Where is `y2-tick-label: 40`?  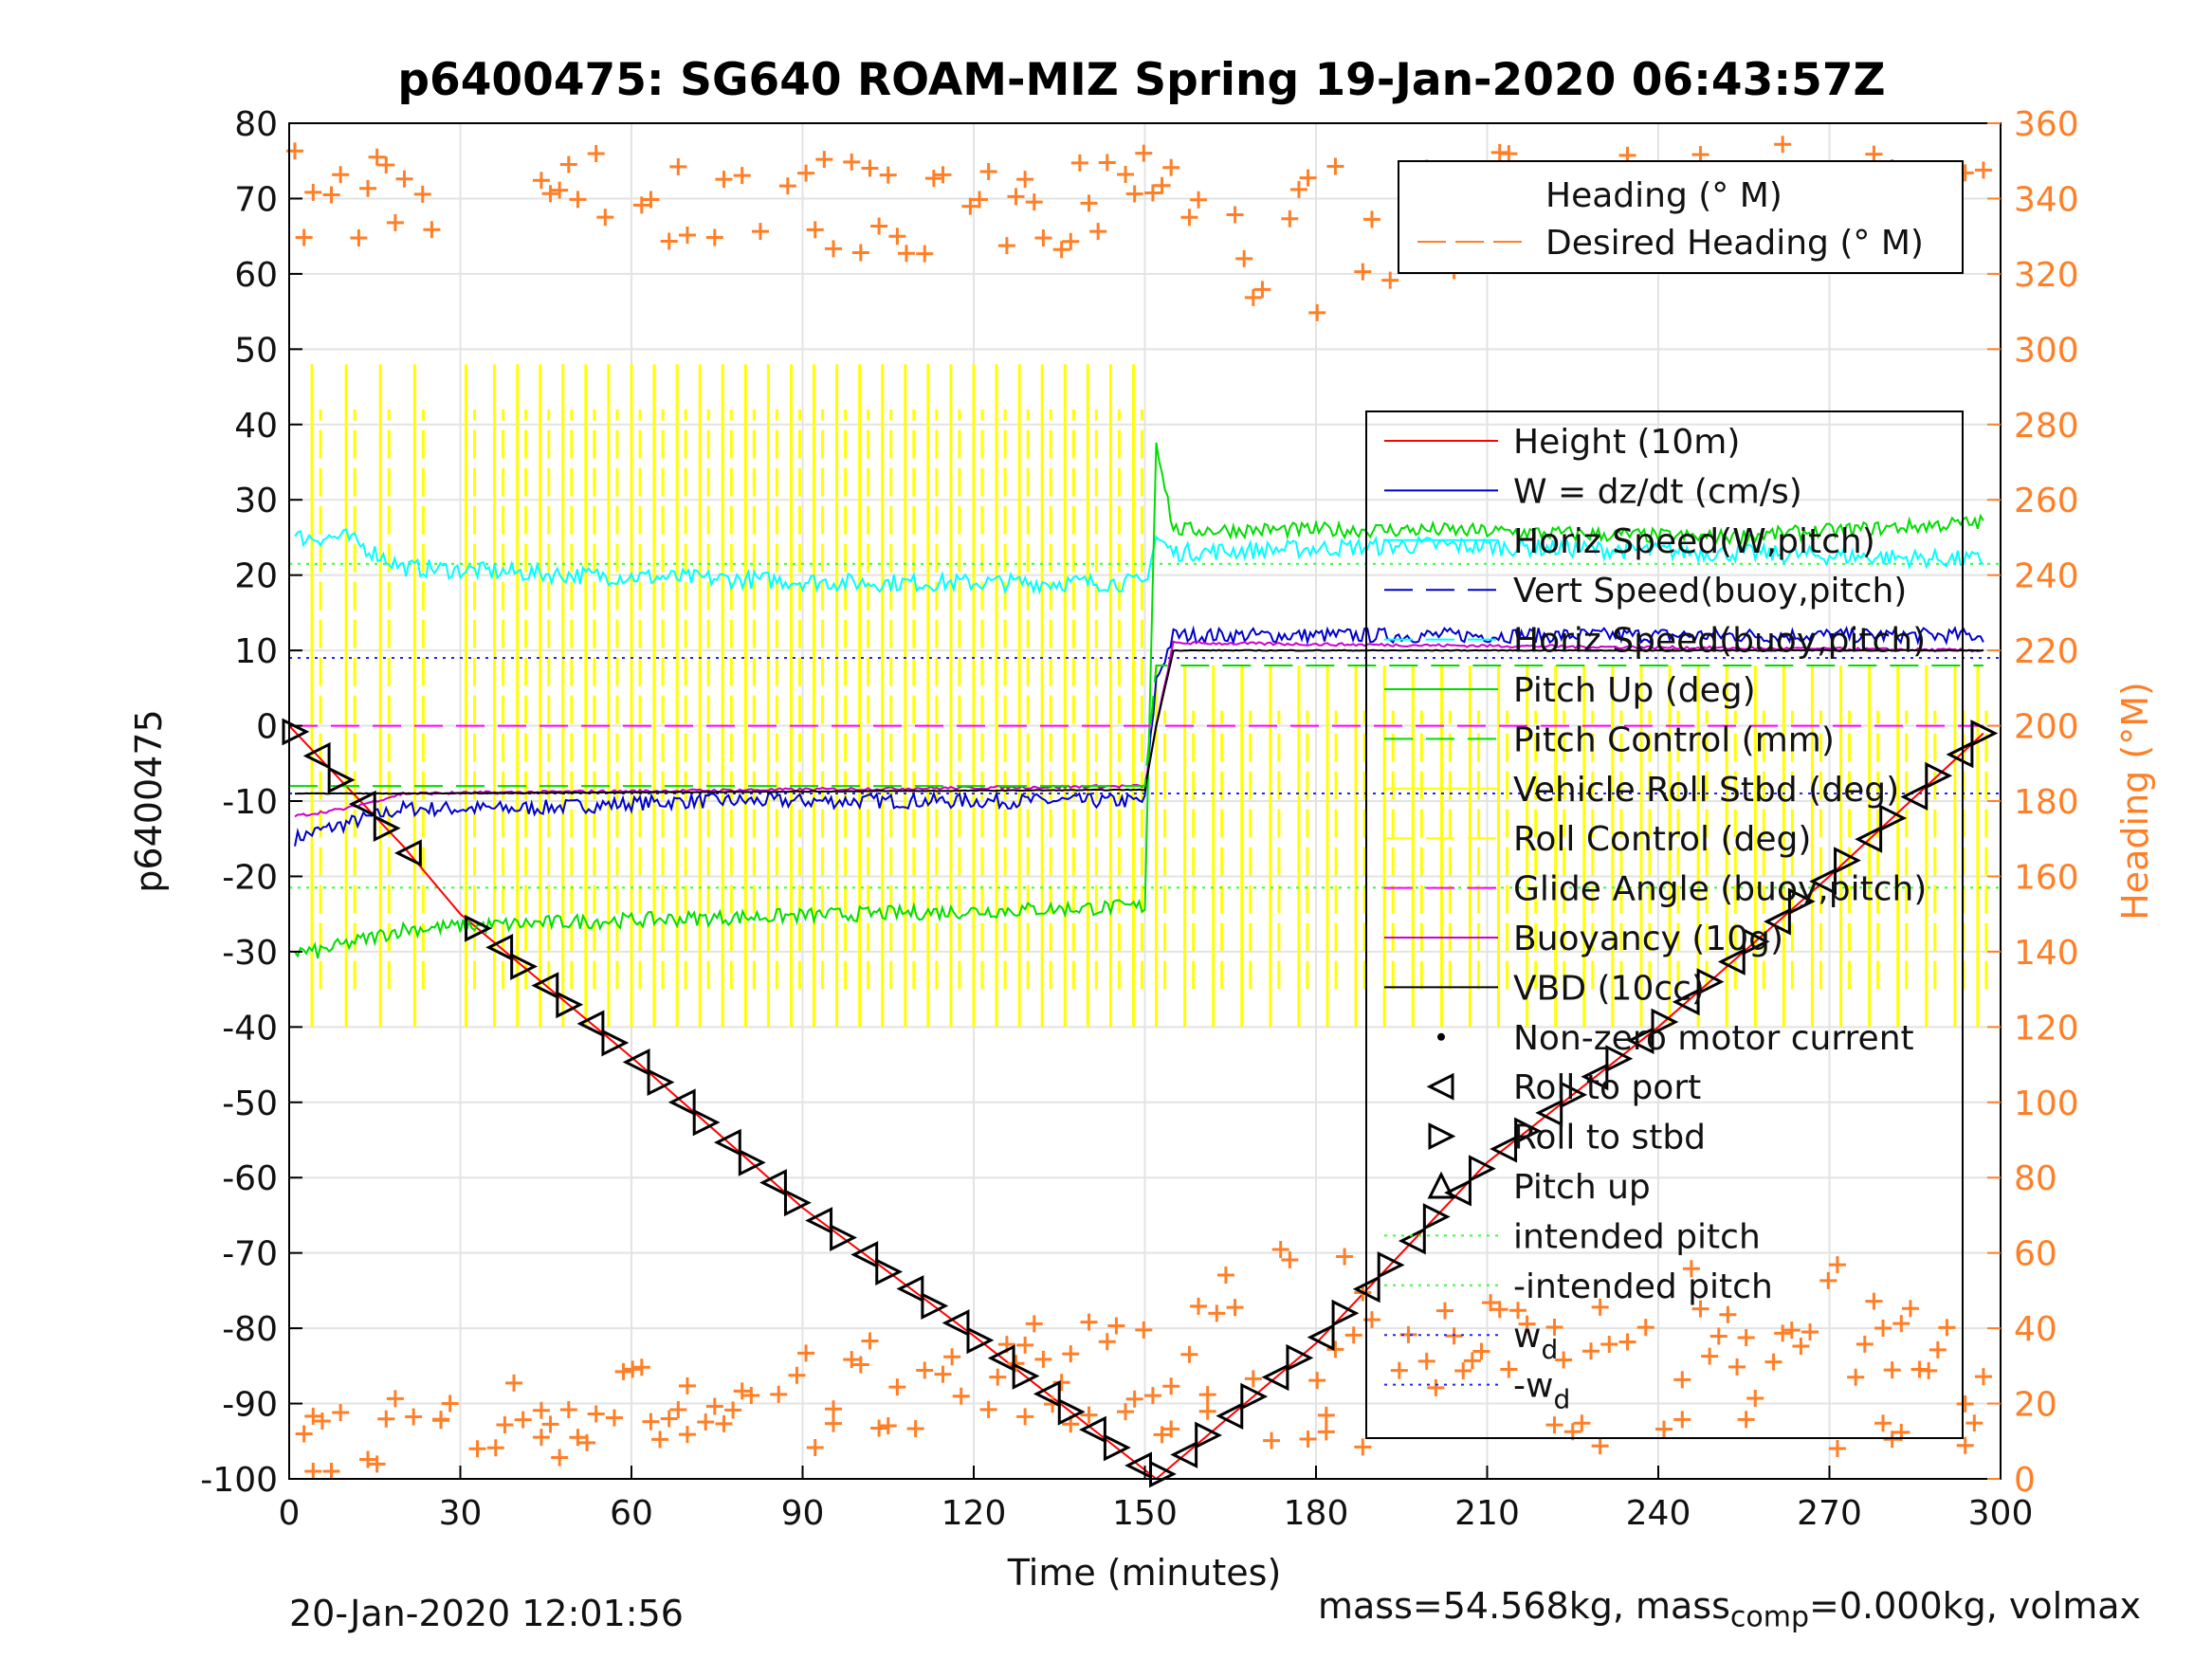
y2-tick-label: 40 is located at coordinates (2035, 1329).